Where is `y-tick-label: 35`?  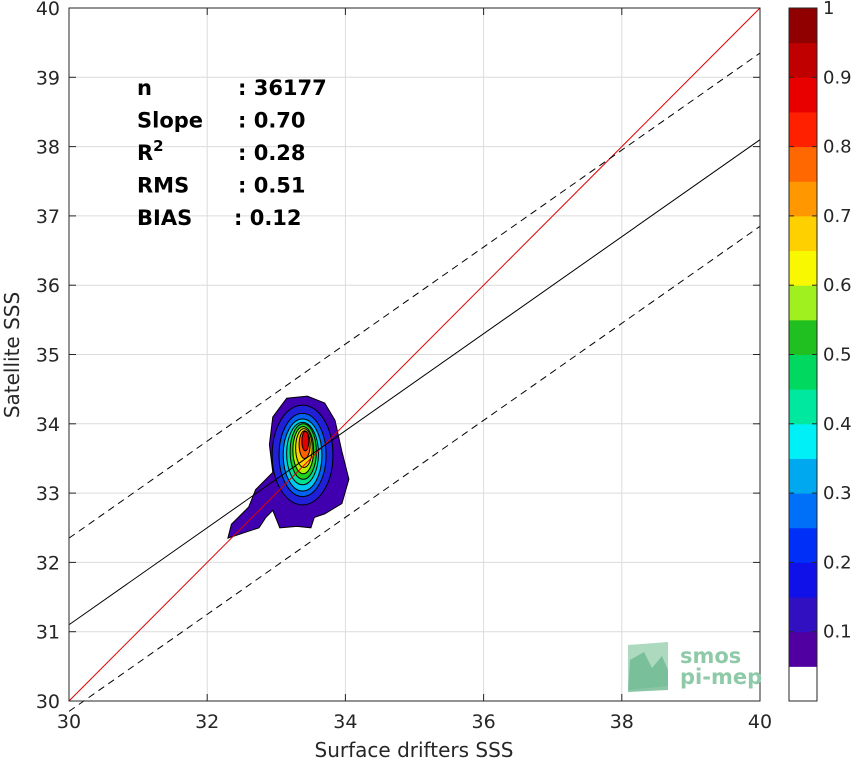
y-tick-label: 35 is located at coordinates (48, 356).